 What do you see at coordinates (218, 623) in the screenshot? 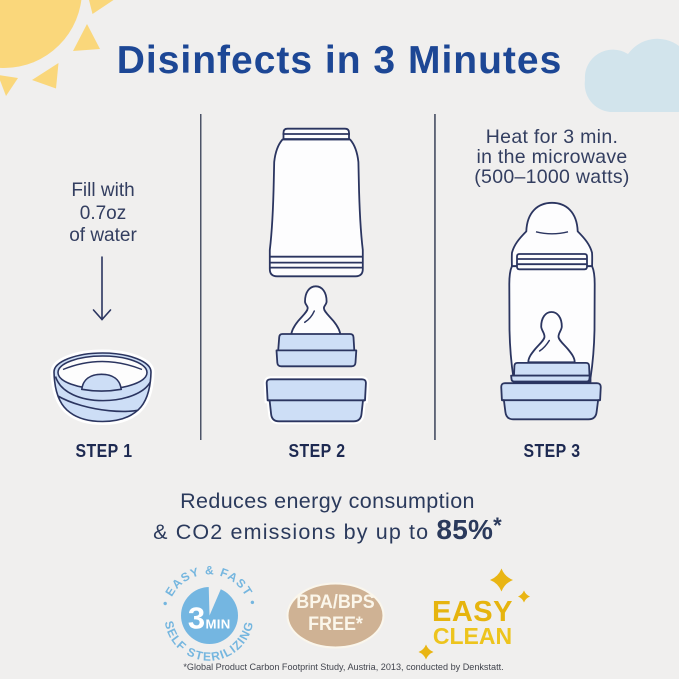
I see `svg-text: MIN` at bounding box center [218, 623].